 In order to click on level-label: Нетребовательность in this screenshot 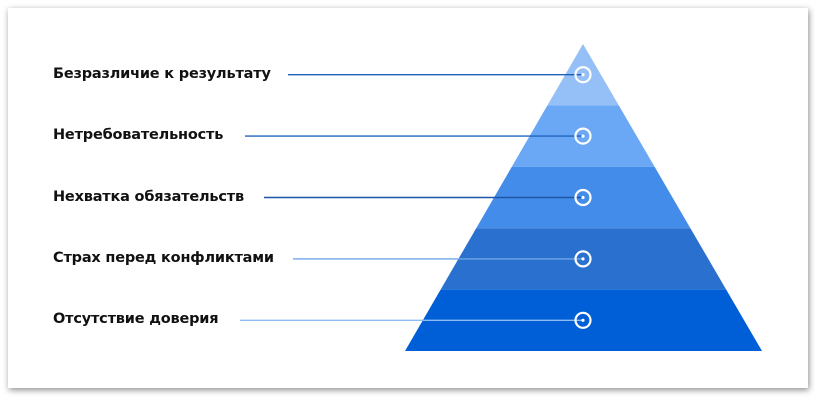, I will do `click(138, 135)`.